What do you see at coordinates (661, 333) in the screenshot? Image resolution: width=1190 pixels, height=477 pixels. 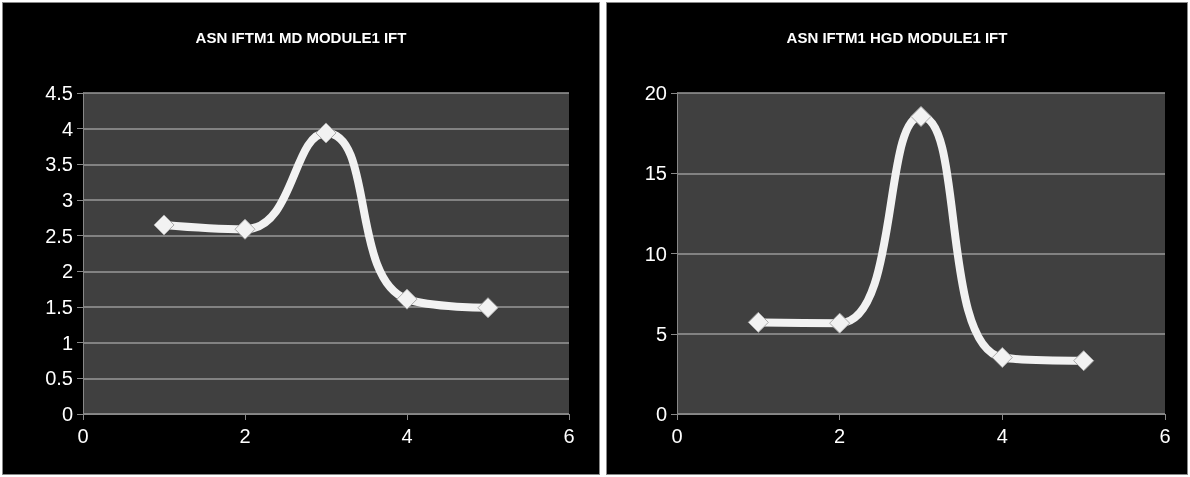 I see `y-tick-label: 5` at bounding box center [661, 333].